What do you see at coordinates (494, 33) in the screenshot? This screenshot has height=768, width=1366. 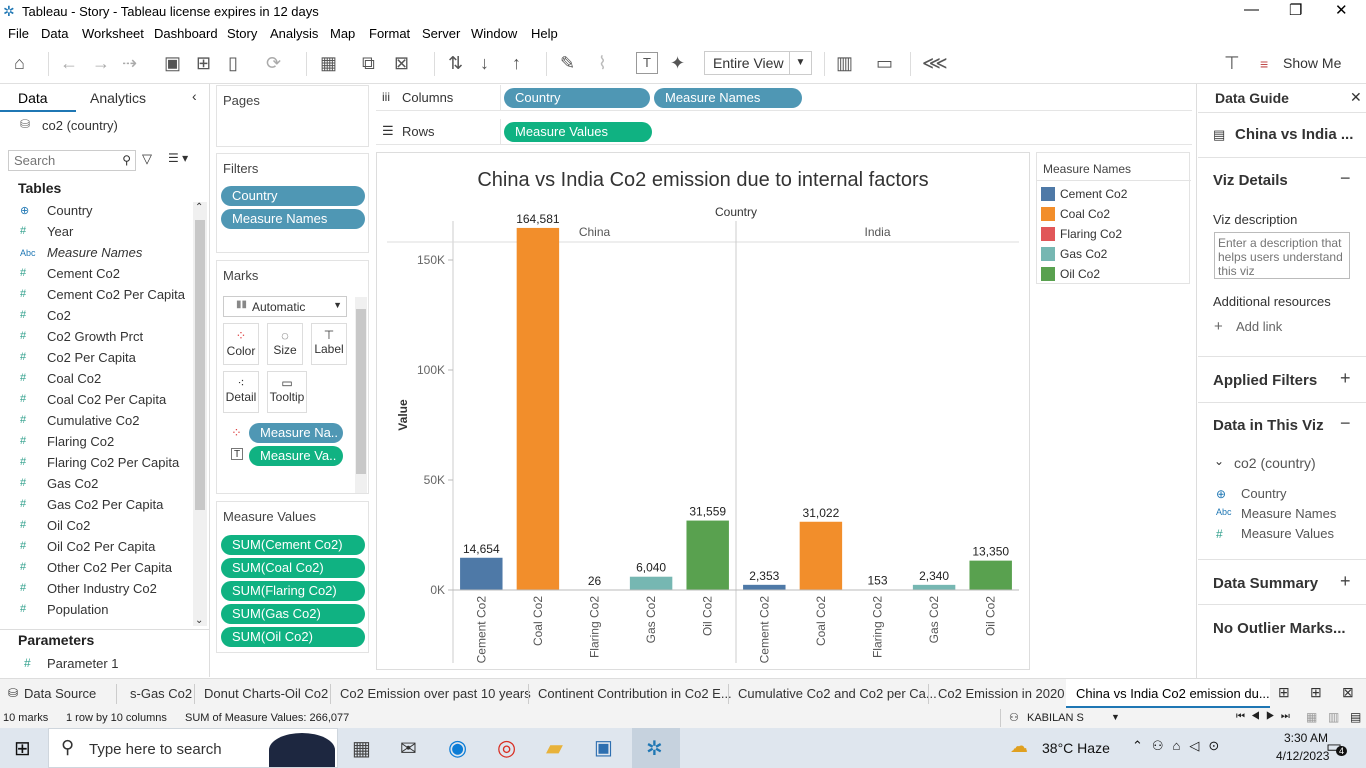 I see `menu-window: Window` at bounding box center [494, 33].